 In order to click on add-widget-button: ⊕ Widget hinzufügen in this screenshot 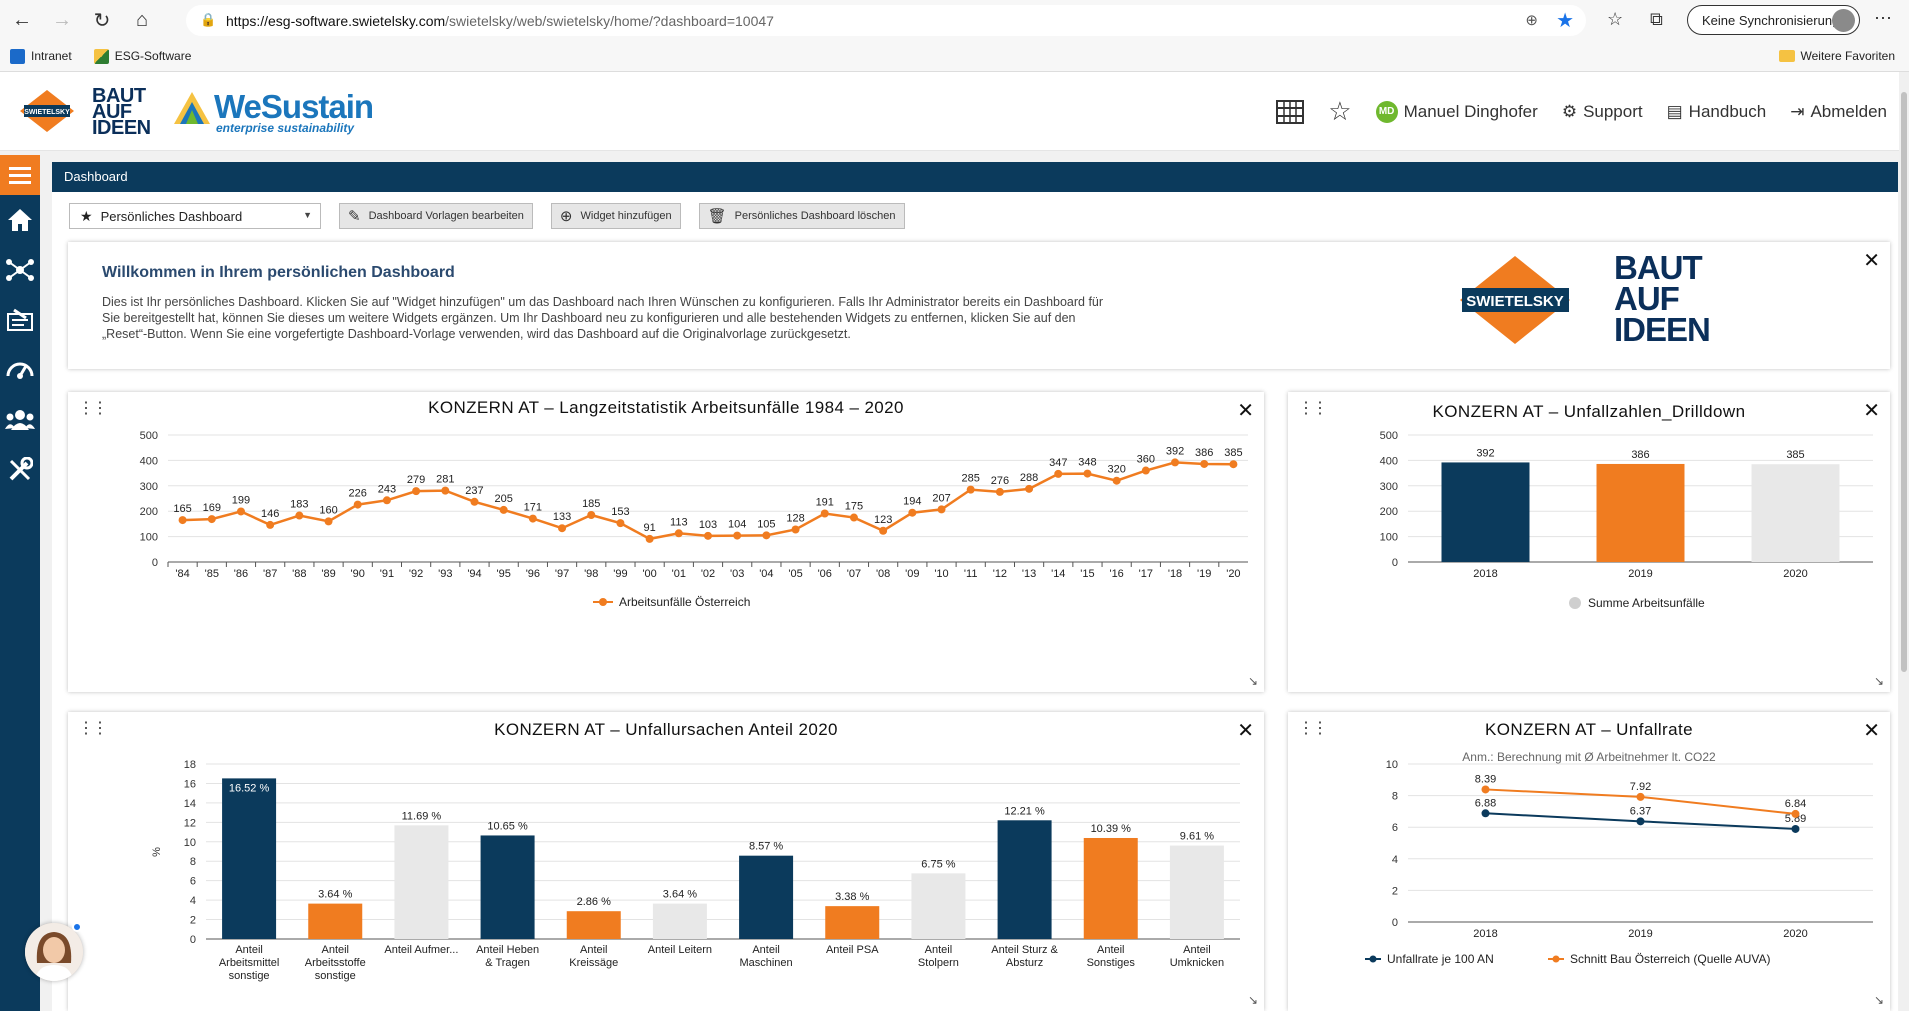, I will do `click(615, 216)`.